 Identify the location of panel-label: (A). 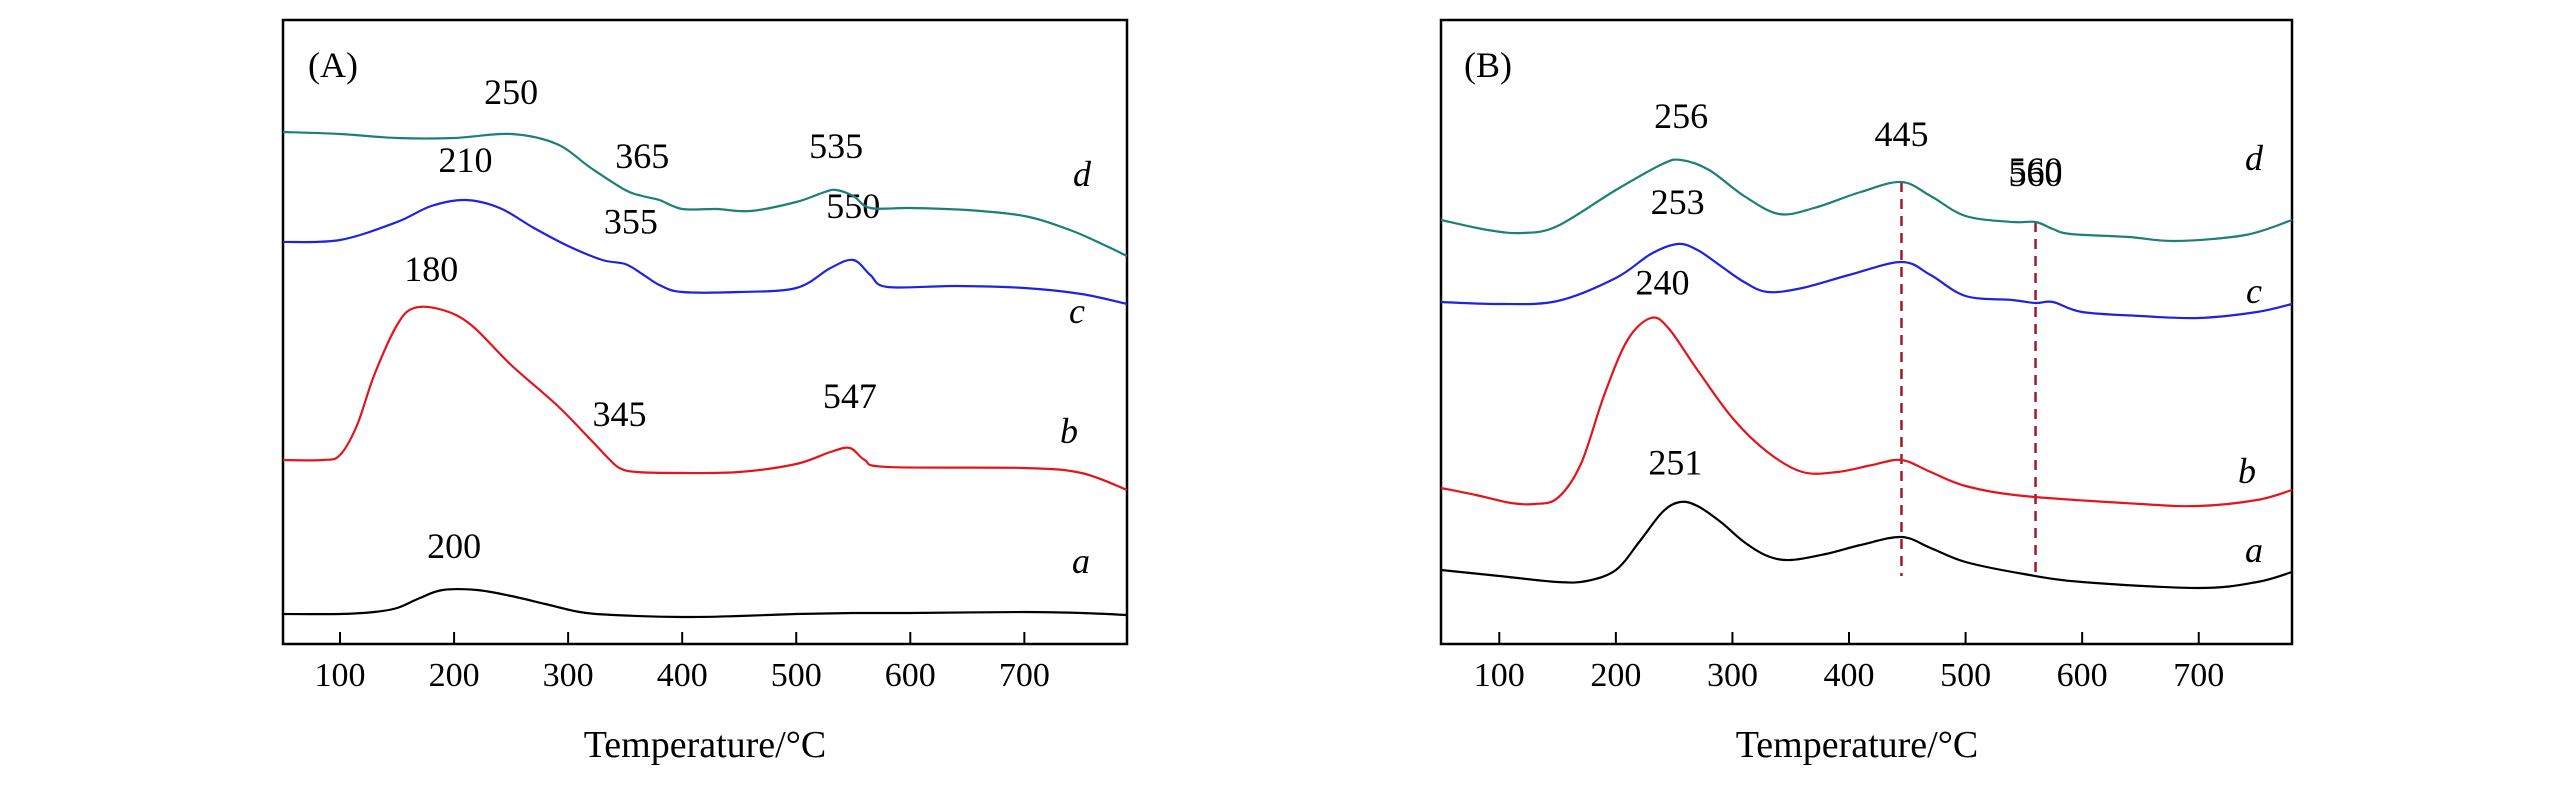
(333, 65).